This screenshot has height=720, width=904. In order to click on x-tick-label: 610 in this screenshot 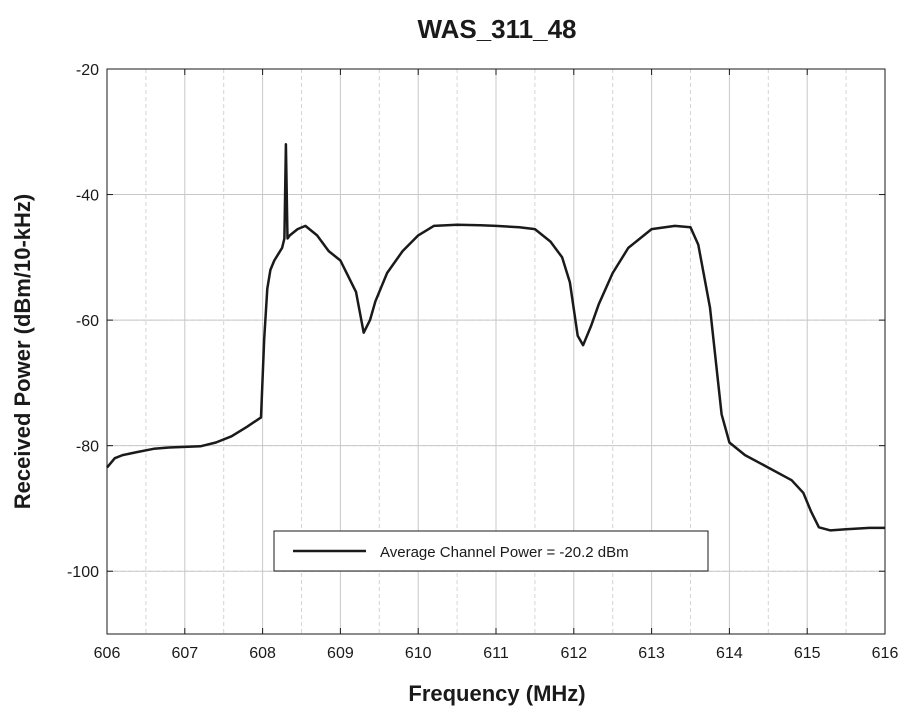, I will do `click(418, 653)`.